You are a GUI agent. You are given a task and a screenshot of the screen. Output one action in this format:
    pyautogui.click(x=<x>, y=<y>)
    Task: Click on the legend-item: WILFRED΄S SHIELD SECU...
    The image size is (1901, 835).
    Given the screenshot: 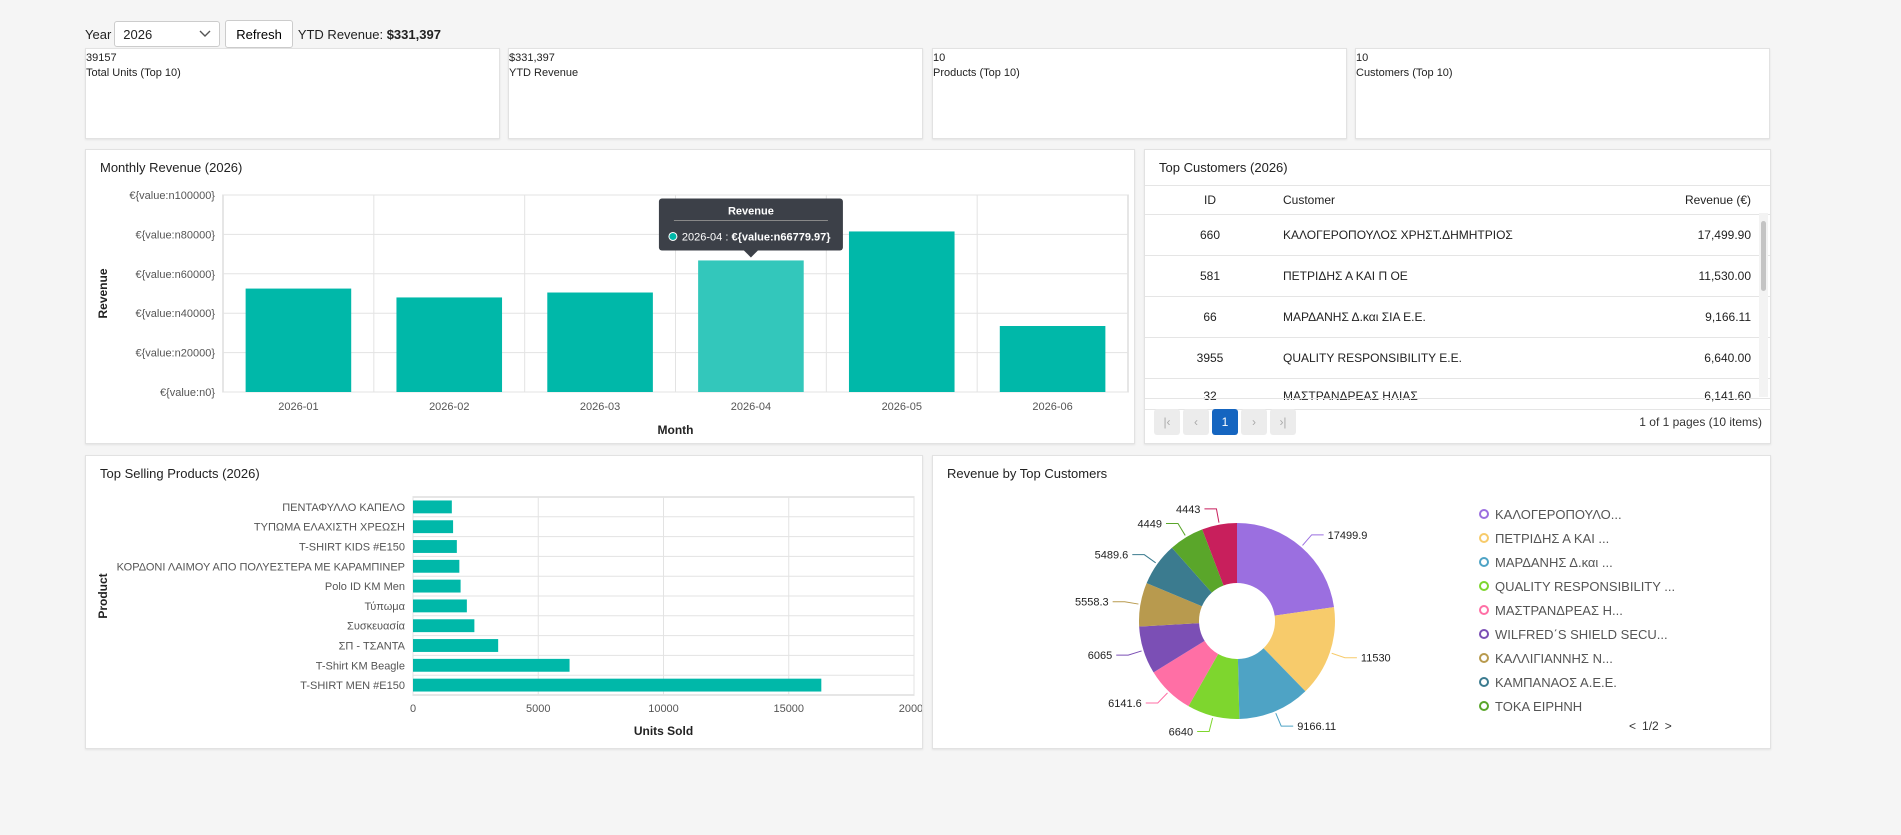 What is the action you would take?
    pyautogui.click(x=1577, y=634)
    